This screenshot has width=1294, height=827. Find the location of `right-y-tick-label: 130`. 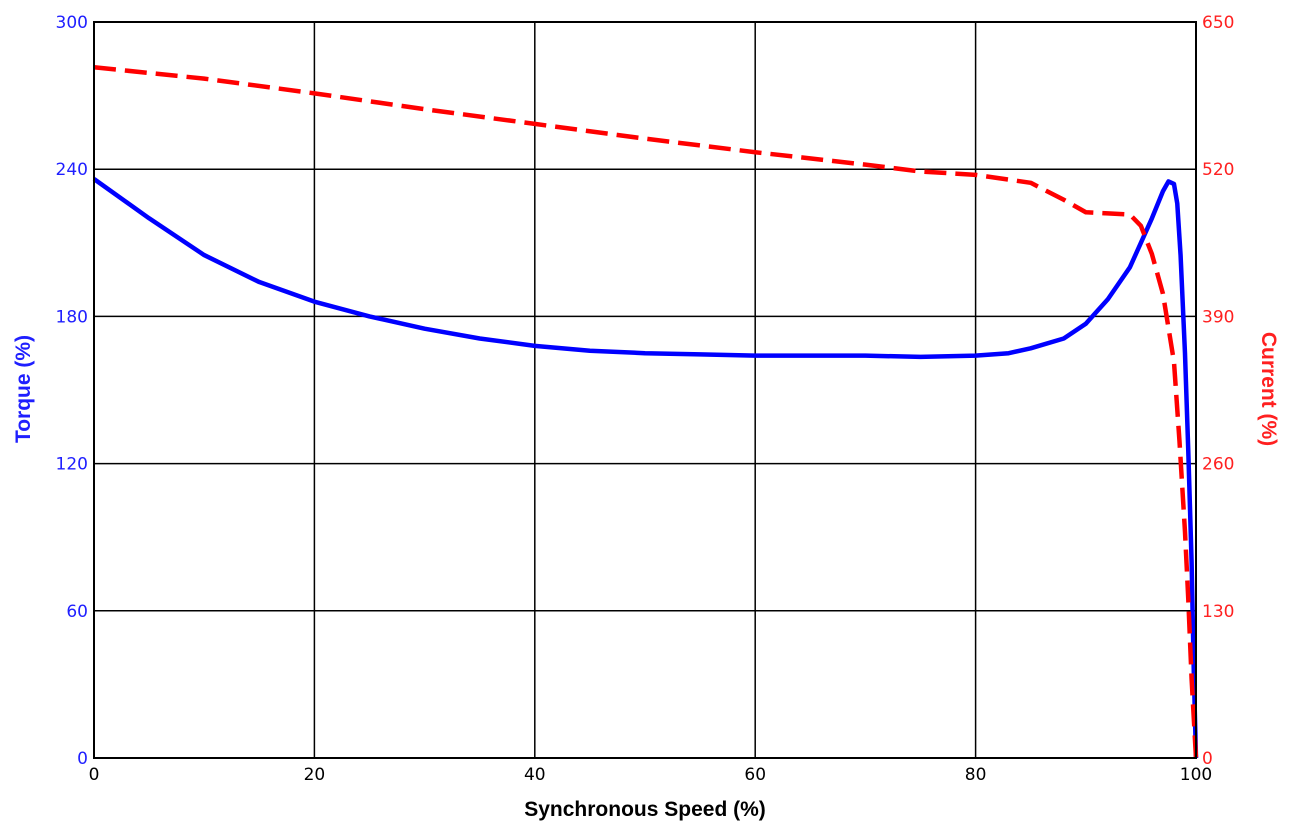

right-y-tick-label: 130 is located at coordinates (1218, 612).